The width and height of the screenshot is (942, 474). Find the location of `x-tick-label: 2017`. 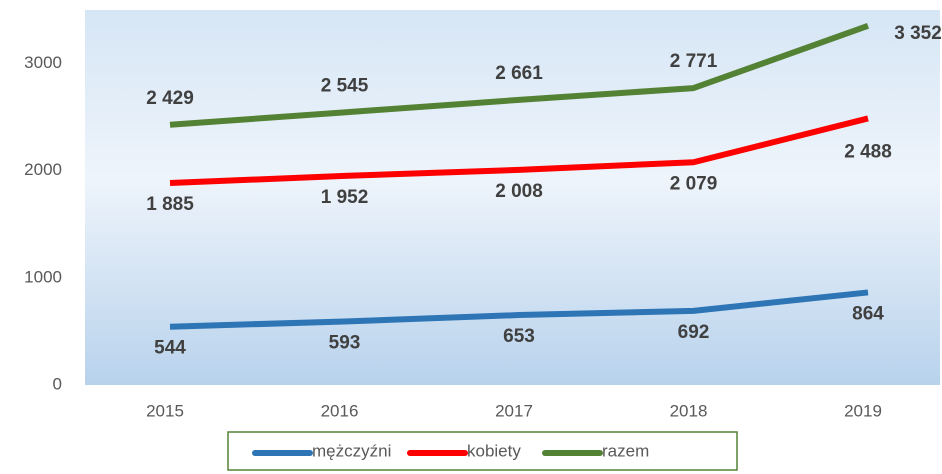

x-tick-label: 2017 is located at coordinates (514, 410).